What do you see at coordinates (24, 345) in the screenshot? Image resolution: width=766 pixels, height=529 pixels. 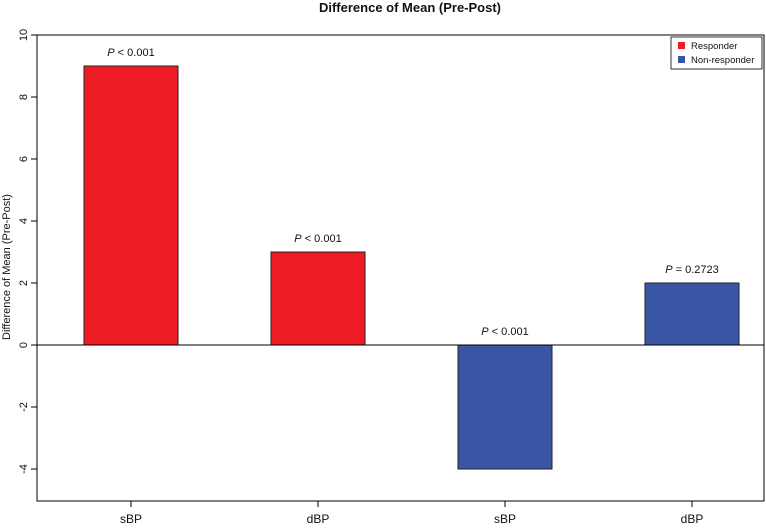 I see `y-tick-label: 0` at bounding box center [24, 345].